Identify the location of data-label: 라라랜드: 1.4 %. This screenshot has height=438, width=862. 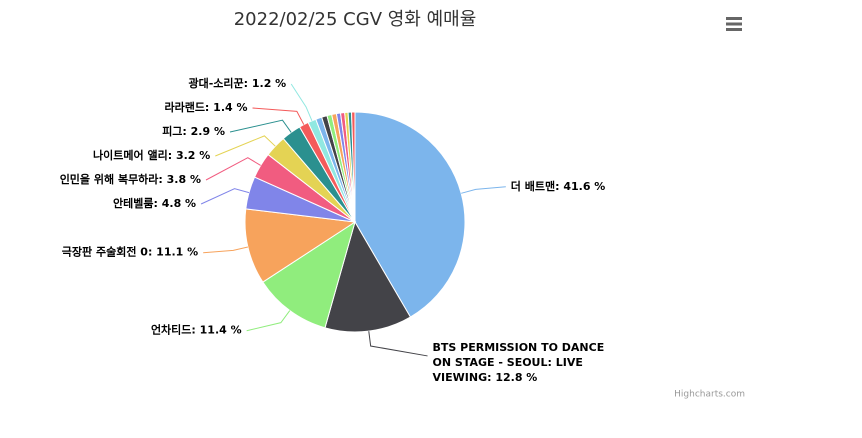
(205, 107).